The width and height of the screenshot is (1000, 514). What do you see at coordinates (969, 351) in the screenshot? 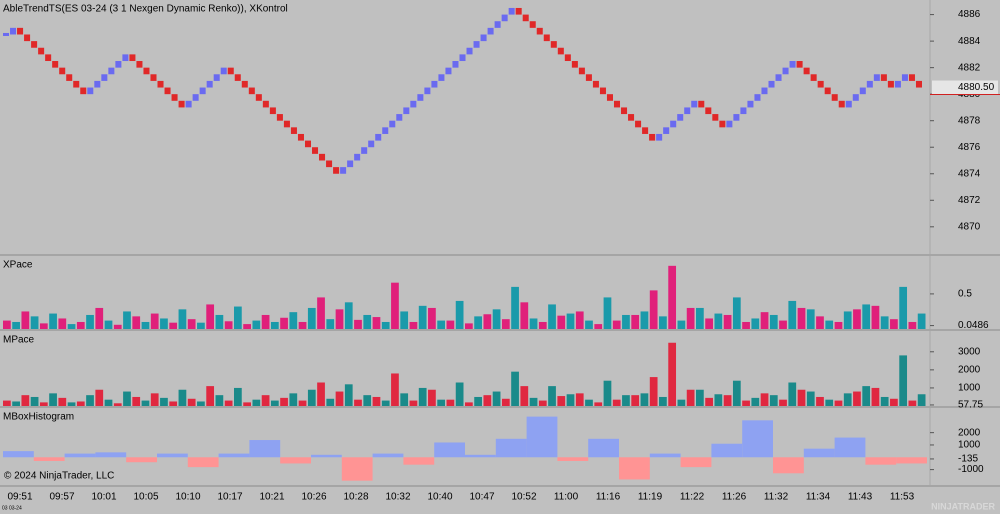
I see `y-tick-label: 3000` at bounding box center [969, 351].